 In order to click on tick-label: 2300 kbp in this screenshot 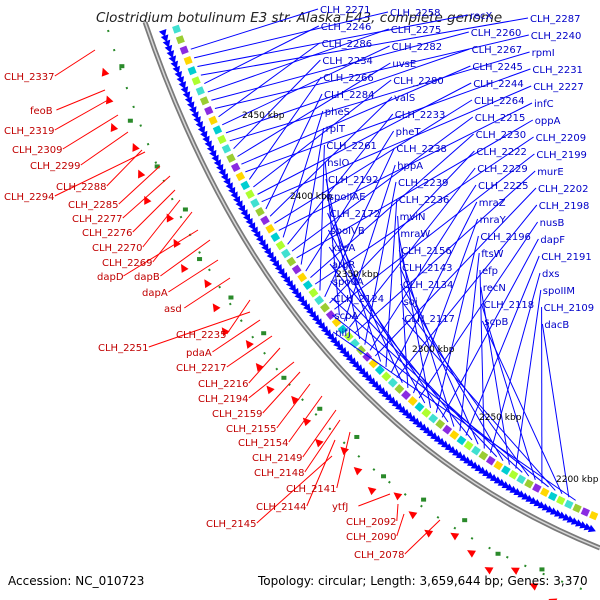, I will do `click(433, 350)`.